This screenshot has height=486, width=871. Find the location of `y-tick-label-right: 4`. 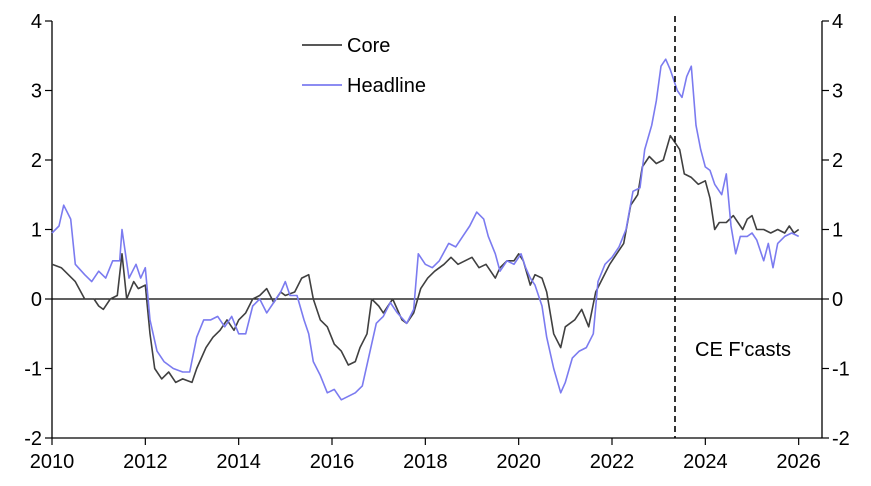

y-tick-label-right: 4 is located at coordinates (837, 22).